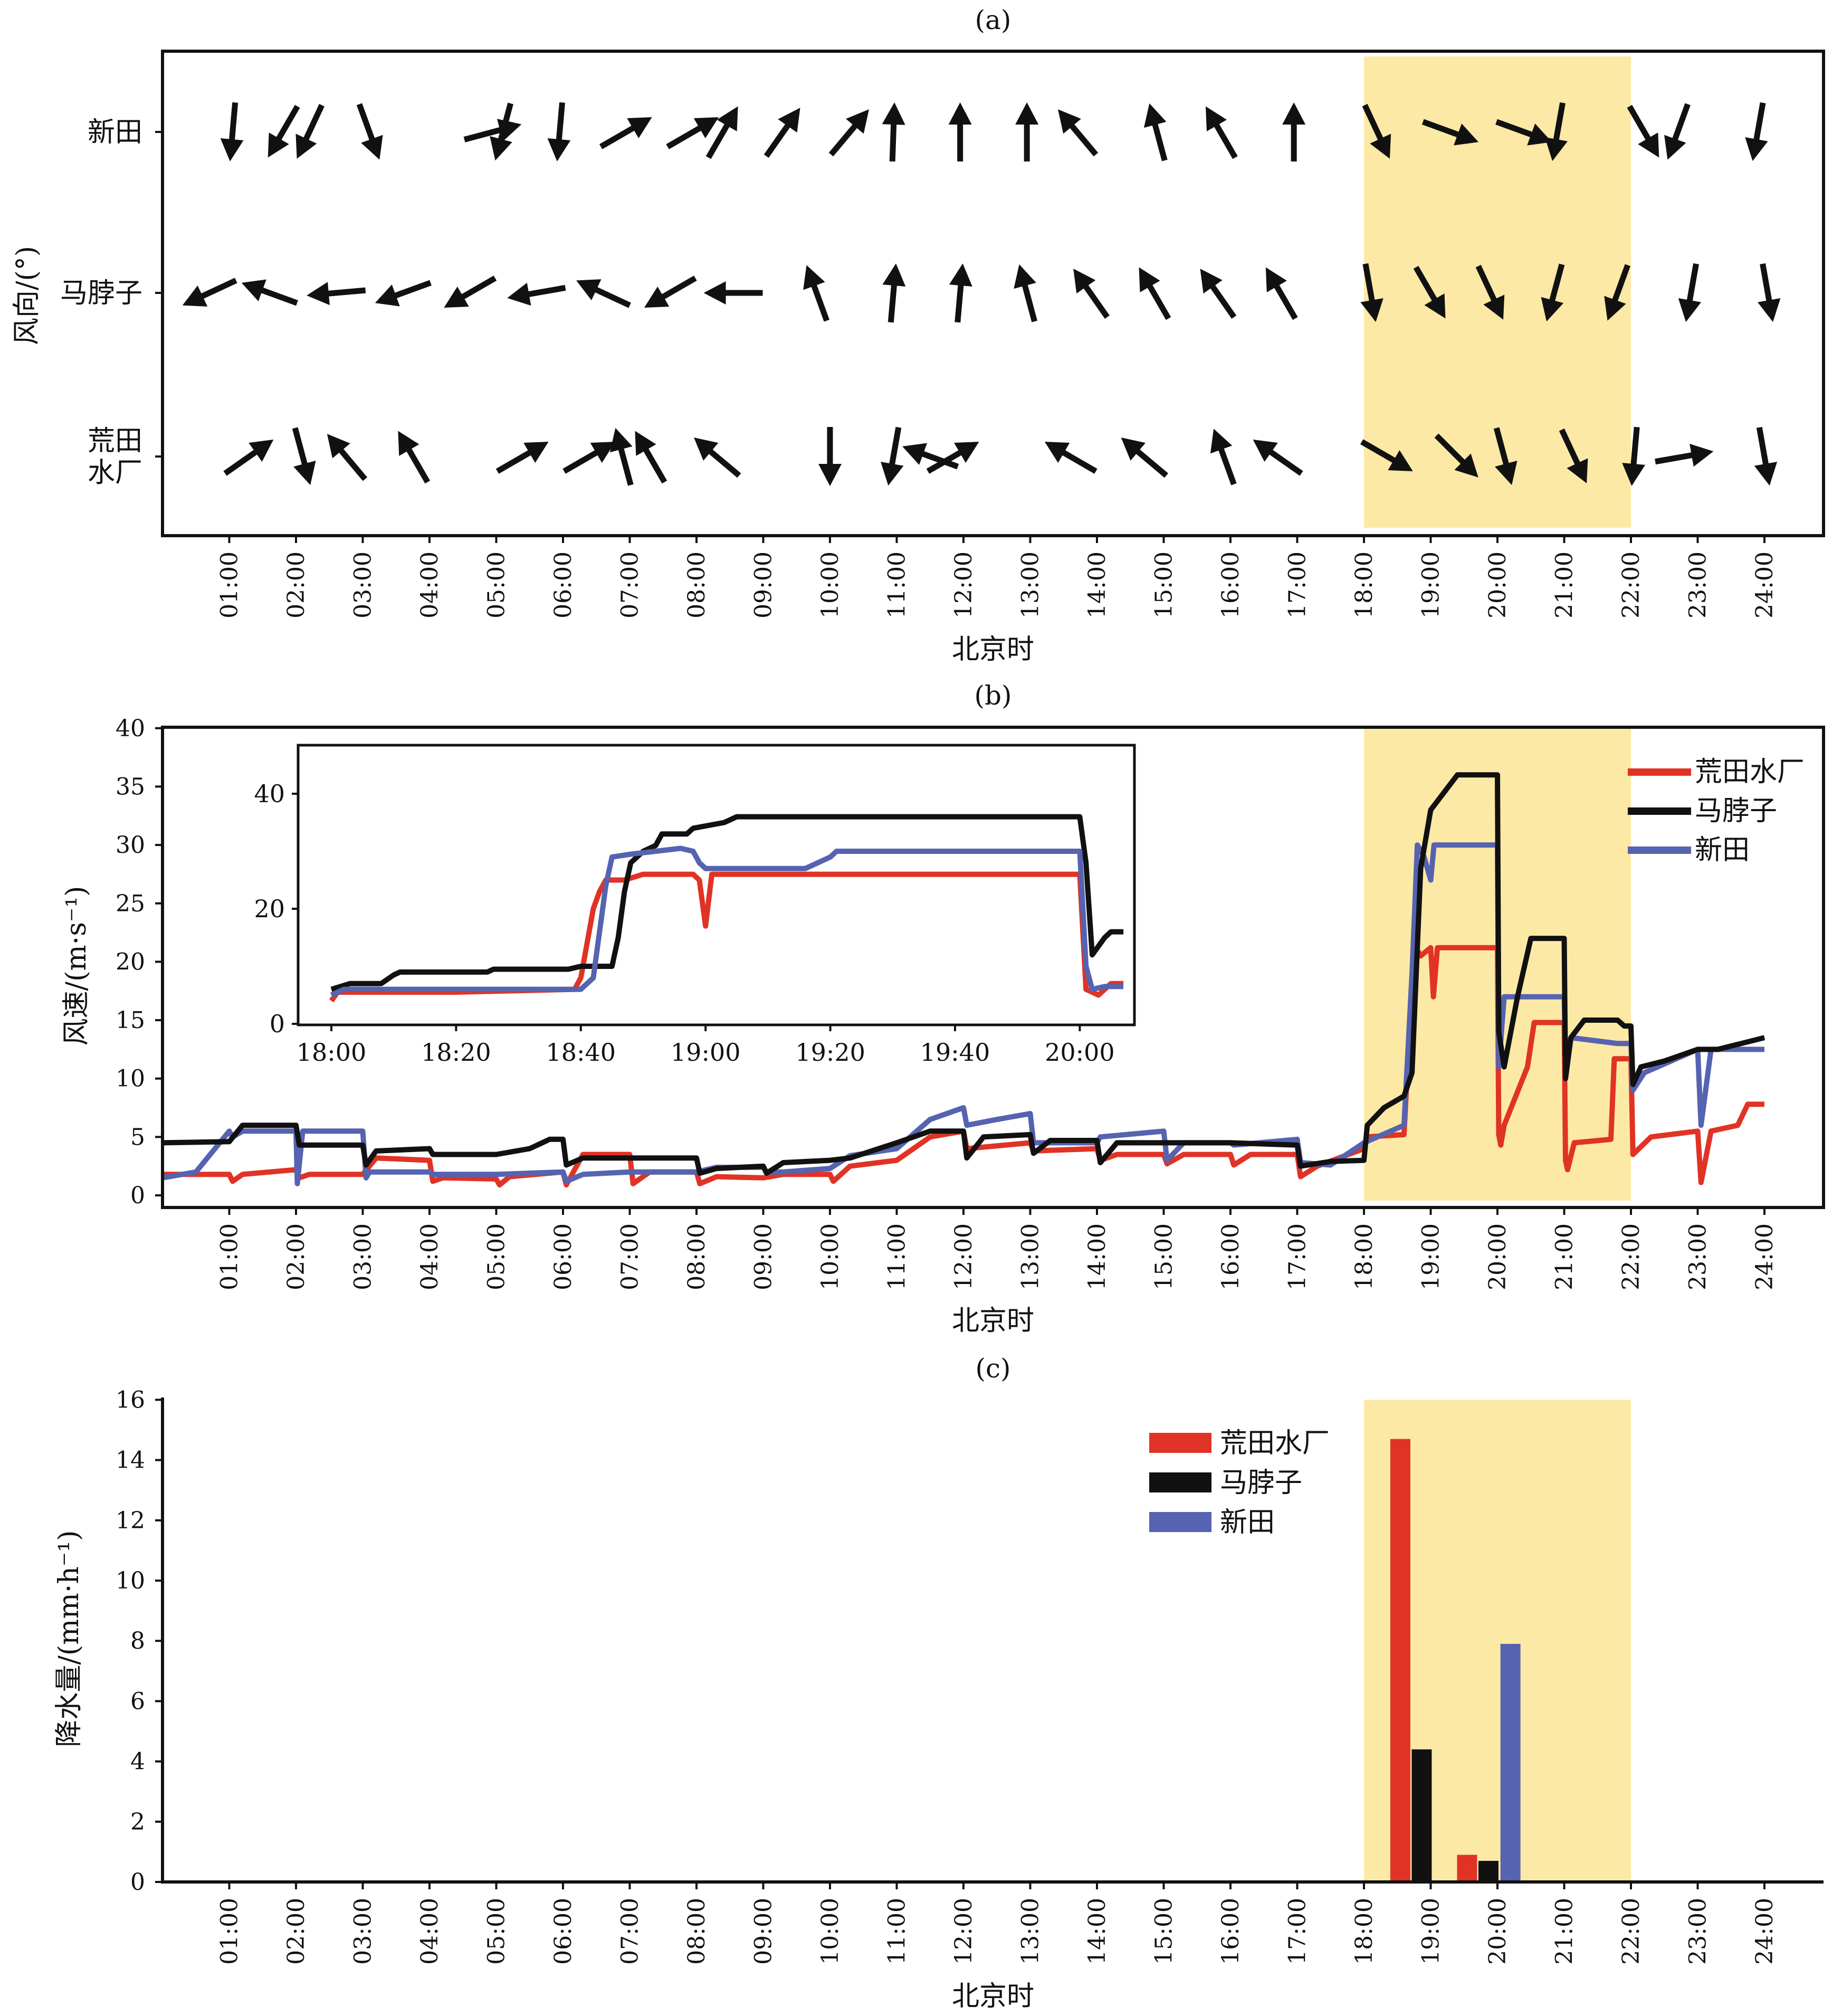  I want to click on panel-c-y-tick-label: 2, so click(137, 1822).